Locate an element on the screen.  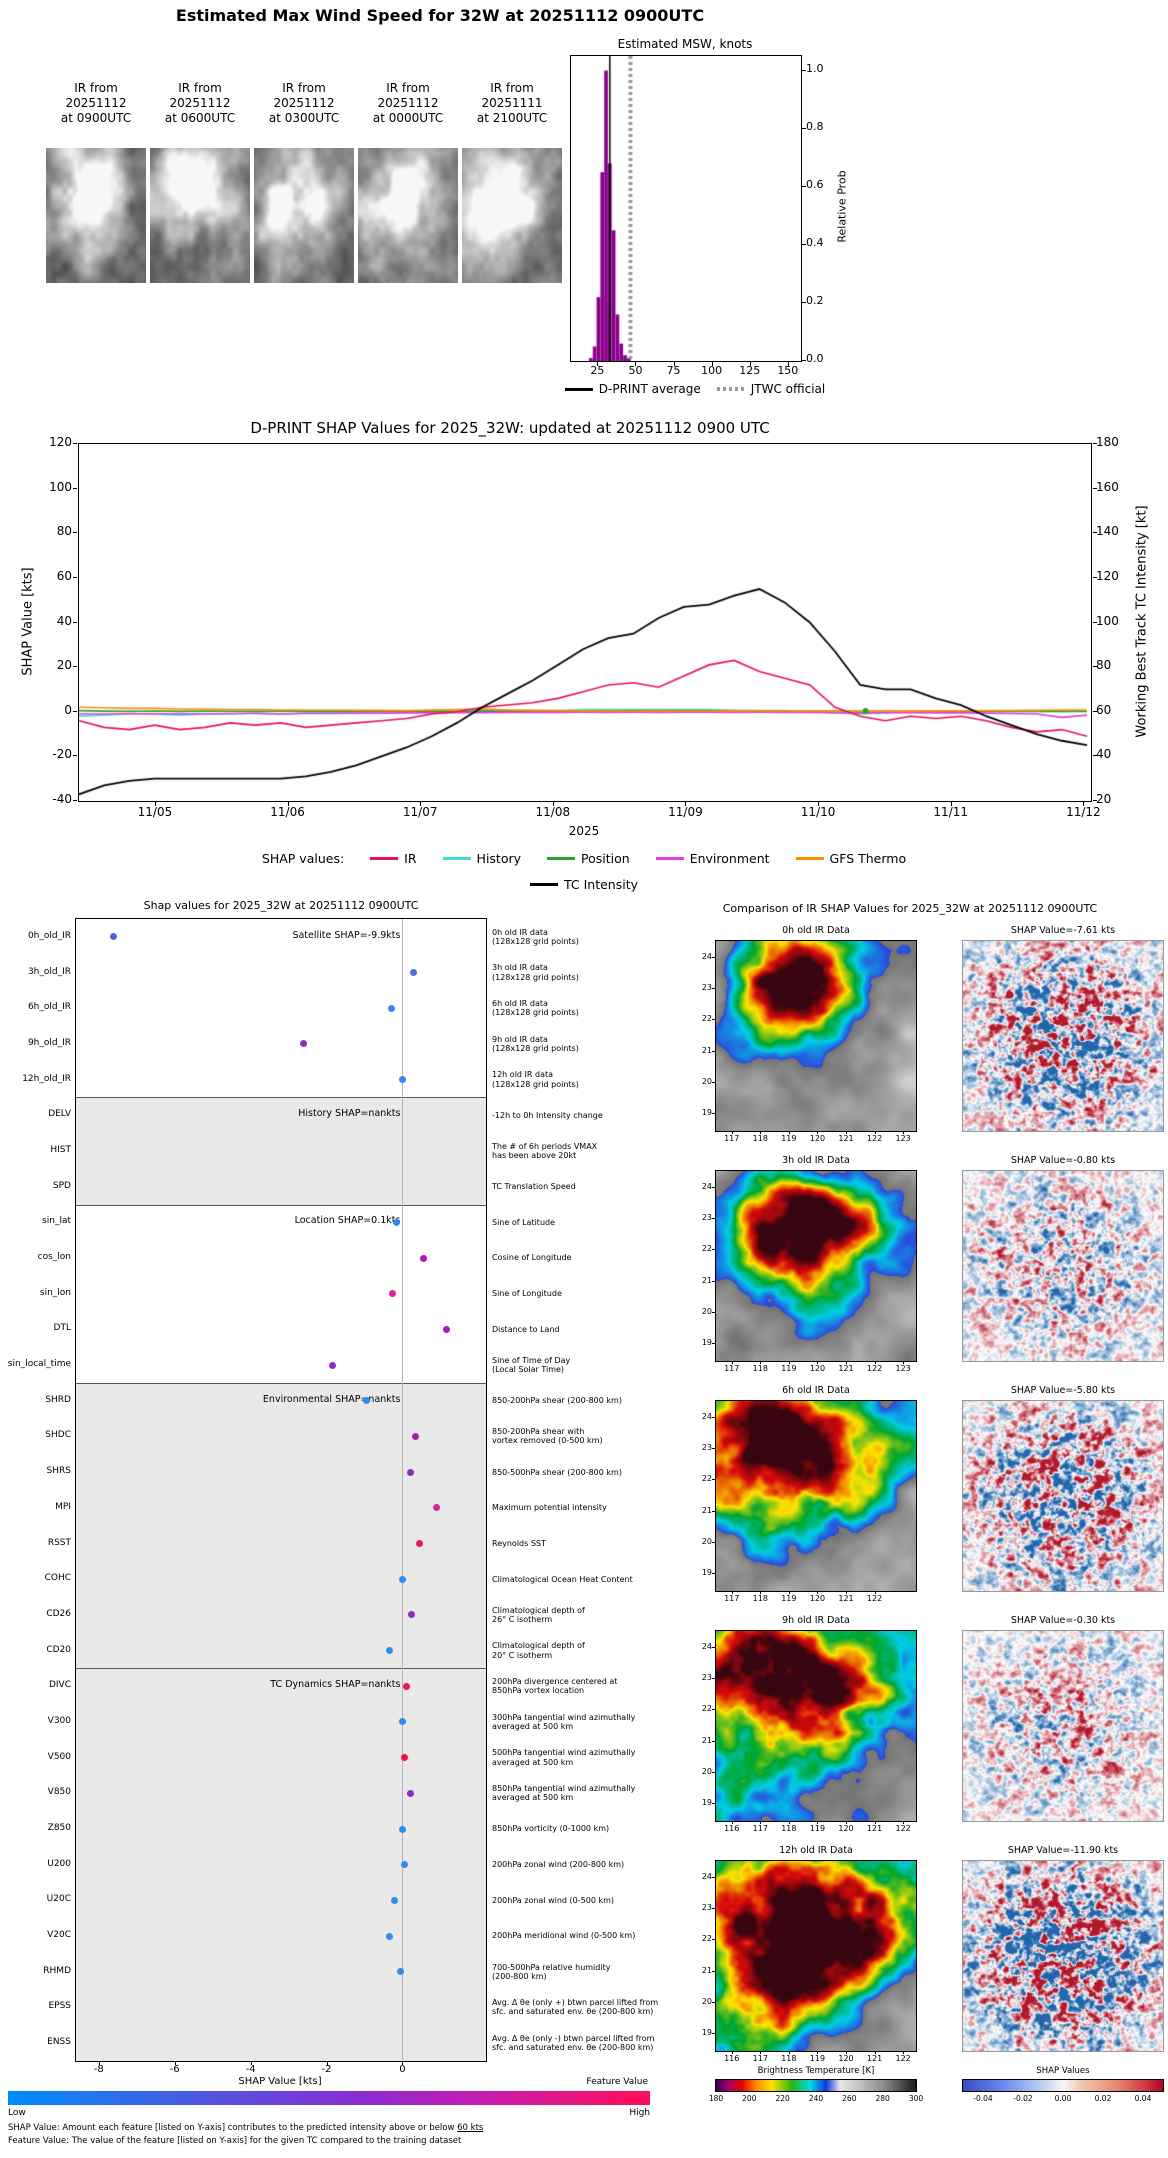
feature-desc-line: 850-500hPa shear (200-800 km) is located at coordinates (557, 1472).